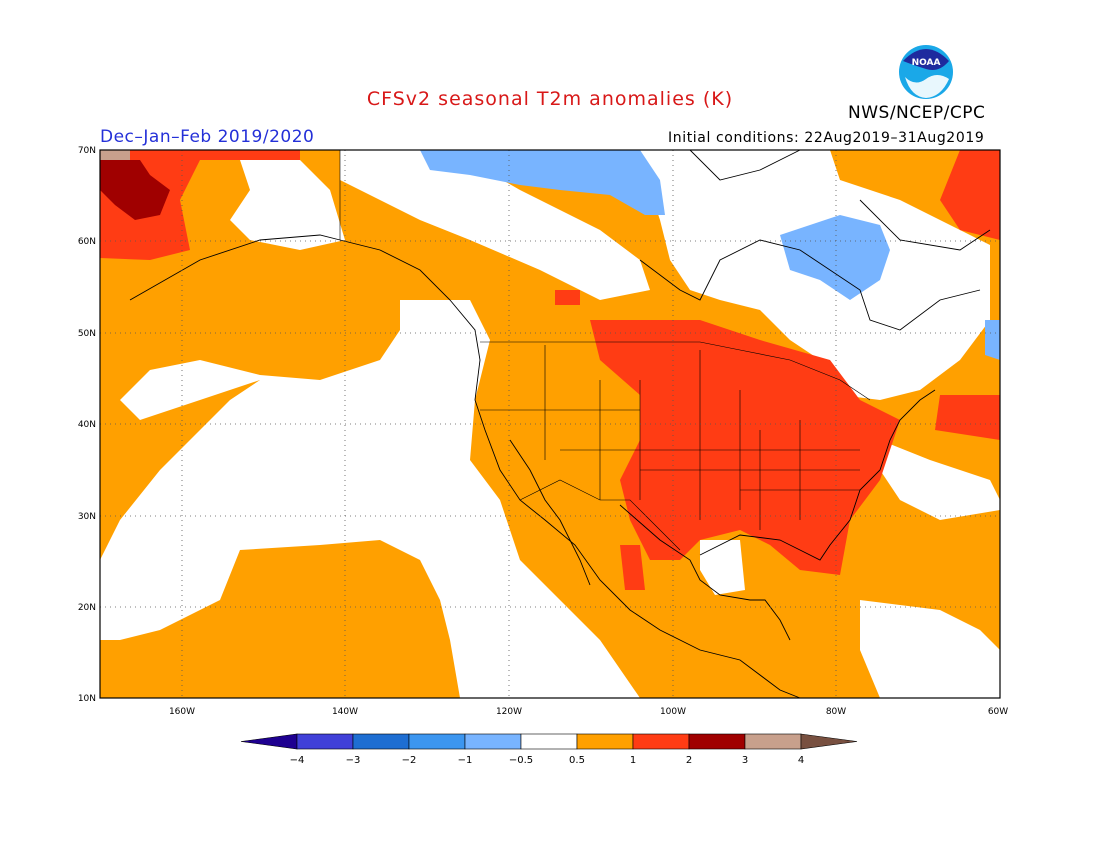 This screenshot has width=1100, height=850. I want to click on neutral-region-caribbean, so click(930, 649).